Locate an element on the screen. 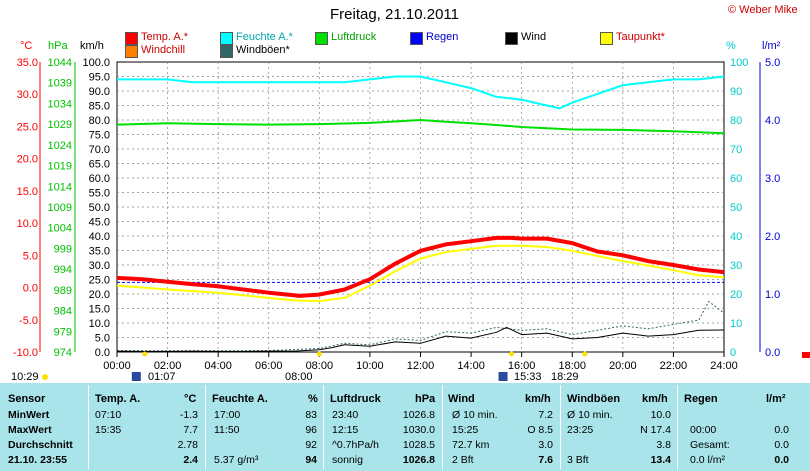 The height and width of the screenshot is (471, 810). humidity-tick-label: 70 is located at coordinates (736, 150).